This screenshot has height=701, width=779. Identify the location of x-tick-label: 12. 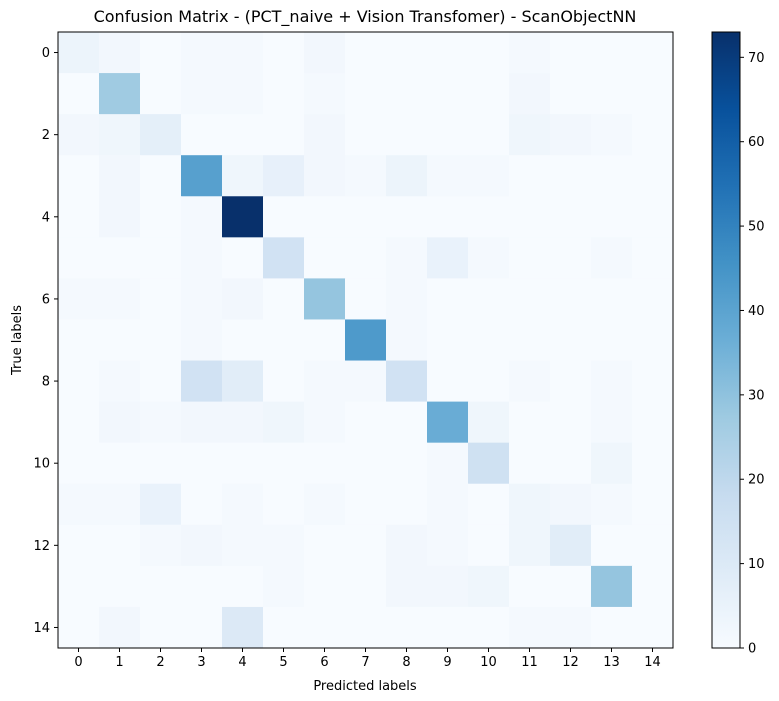
(570, 662).